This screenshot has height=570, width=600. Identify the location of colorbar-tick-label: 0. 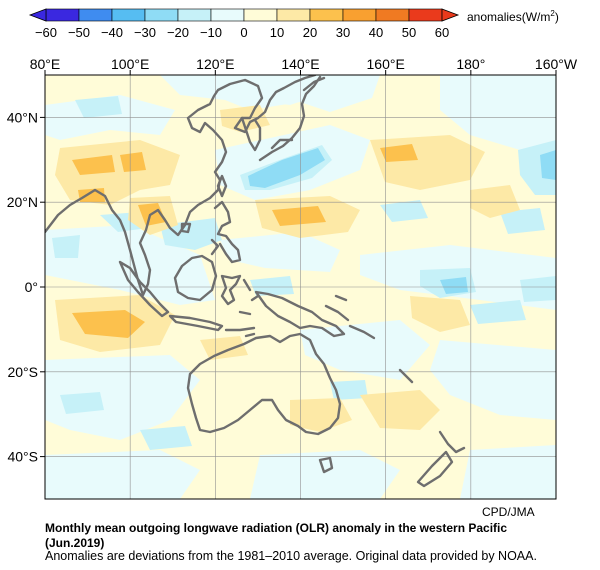
(243, 32).